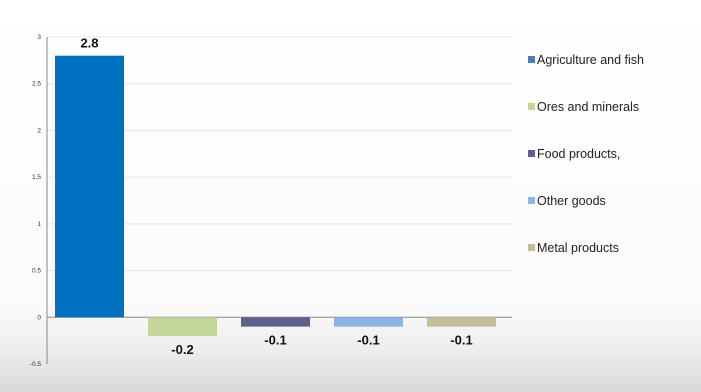  Describe the element at coordinates (39, 37) in the screenshot. I see `y-tick-label: 3` at that location.